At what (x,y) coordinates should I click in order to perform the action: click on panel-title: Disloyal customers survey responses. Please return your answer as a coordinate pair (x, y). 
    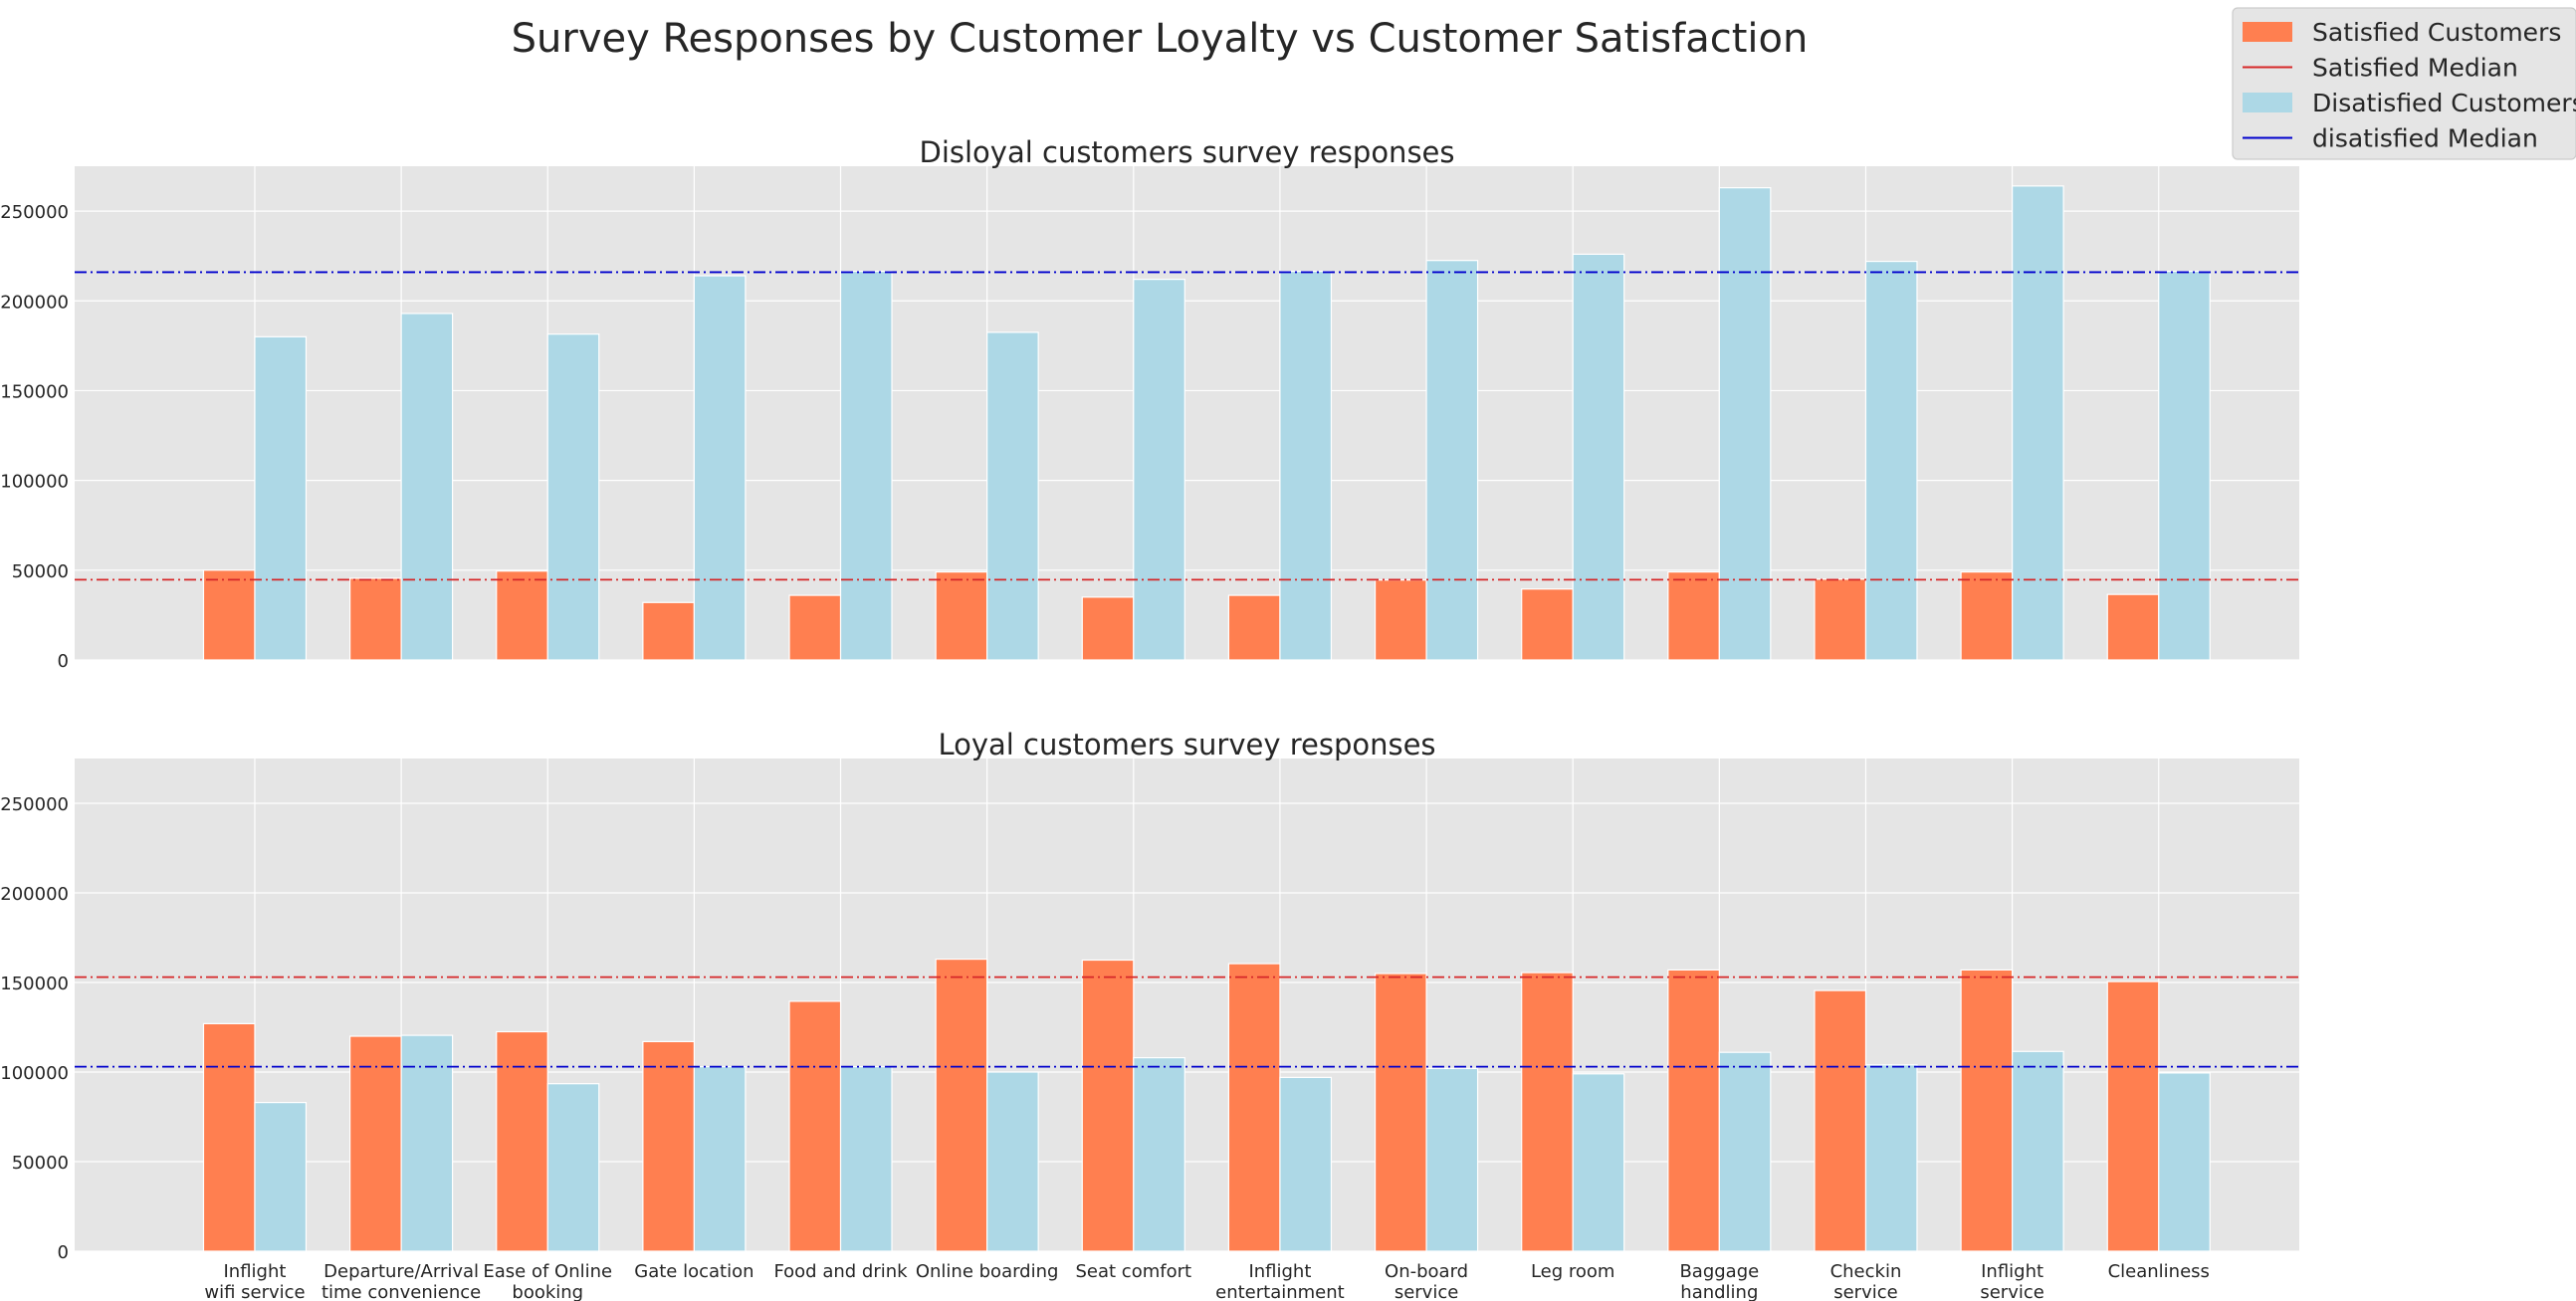
    Looking at the image, I should click on (1186, 152).